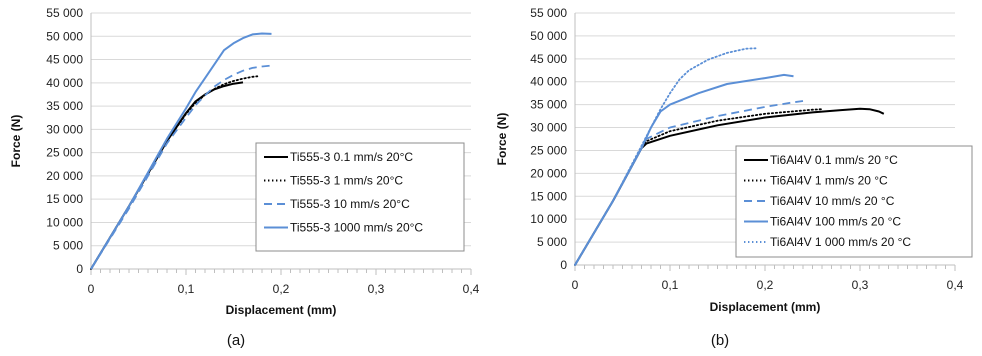 The height and width of the screenshot is (356, 982). What do you see at coordinates (350, 204) in the screenshot?
I see `legend-label: Ti555-3 10 mm/s 20°C` at bounding box center [350, 204].